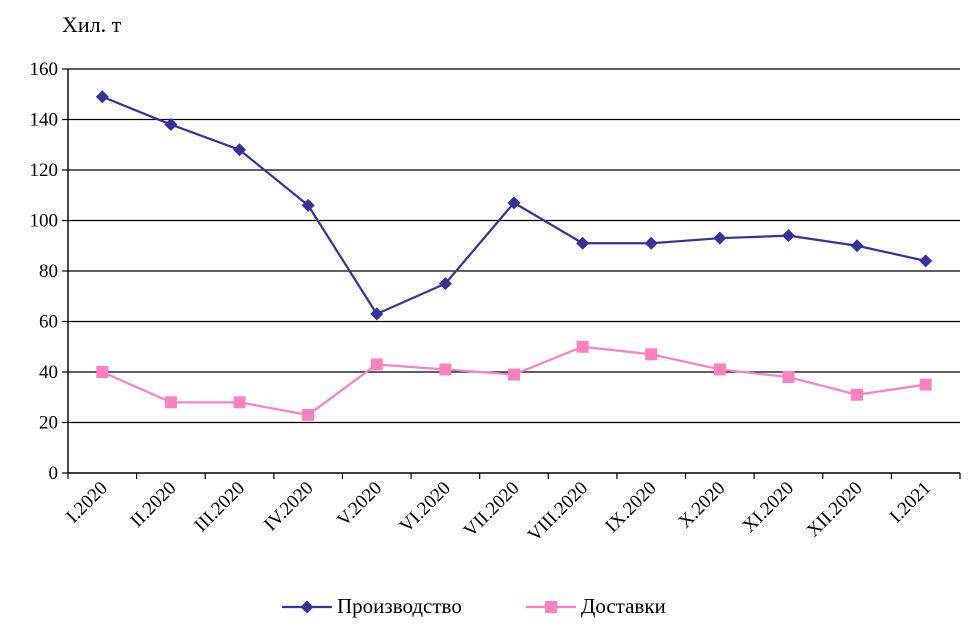 This screenshot has height=629, width=972. What do you see at coordinates (54, 473) in the screenshot?
I see `y-tick-label: 0` at bounding box center [54, 473].